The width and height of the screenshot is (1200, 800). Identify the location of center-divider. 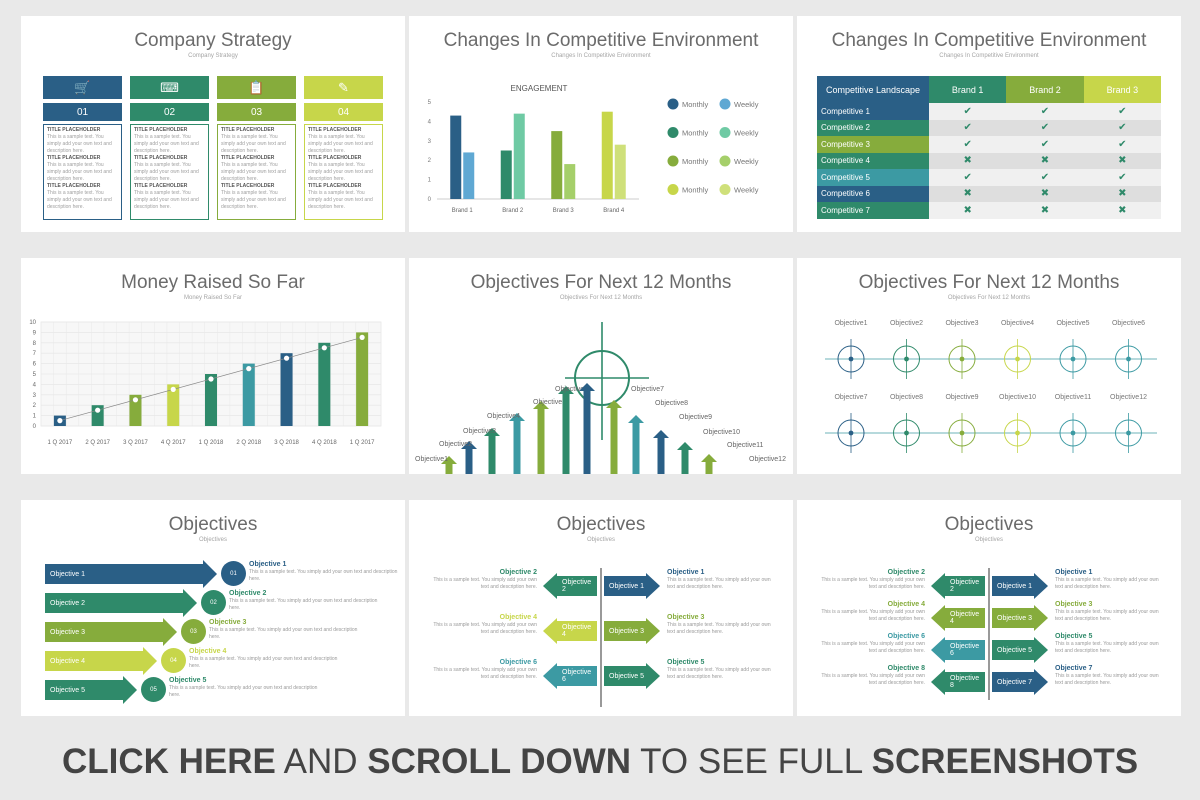
(989, 634).